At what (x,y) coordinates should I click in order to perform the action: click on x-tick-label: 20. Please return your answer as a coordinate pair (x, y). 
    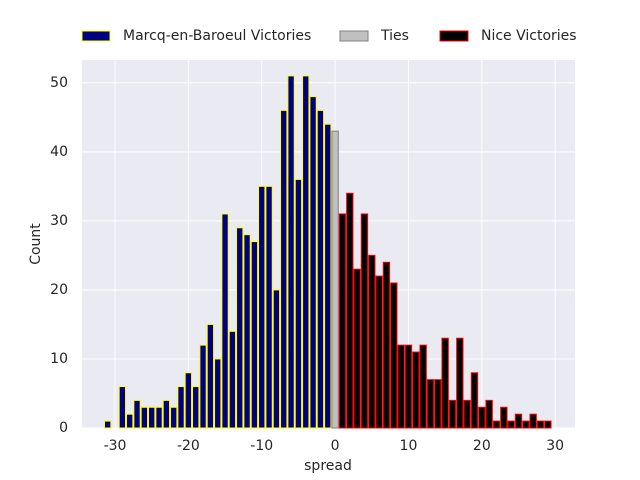
    Looking at the image, I should click on (482, 446).